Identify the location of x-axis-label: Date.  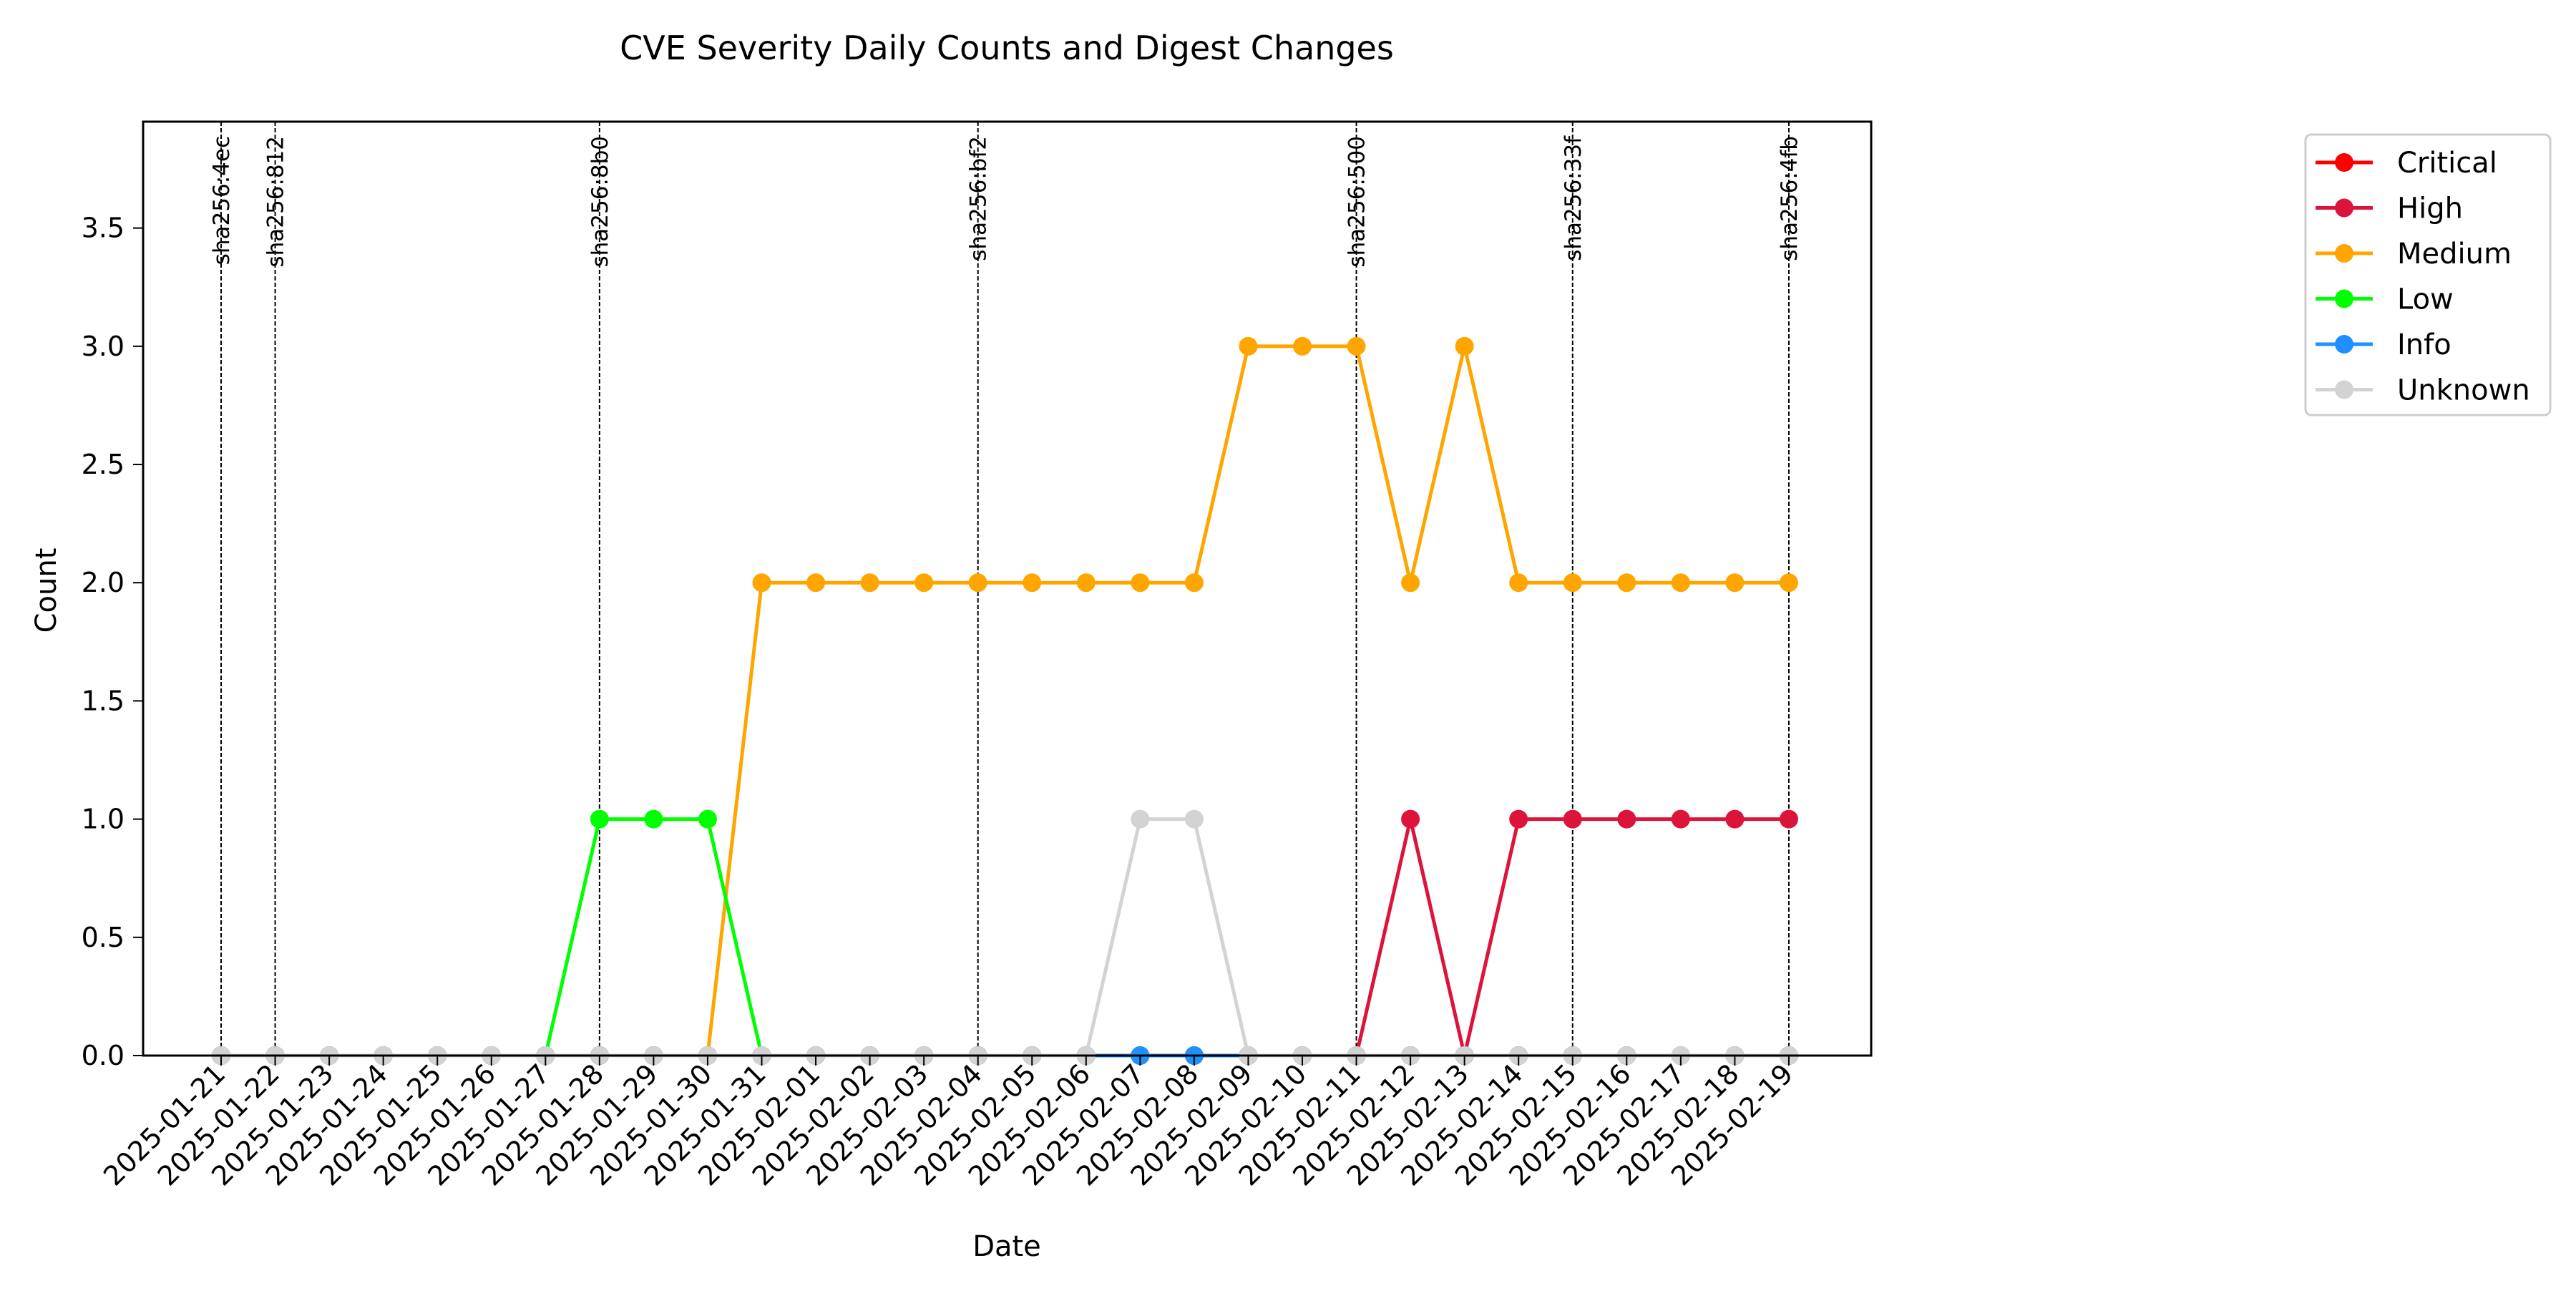
(1006, 1246).